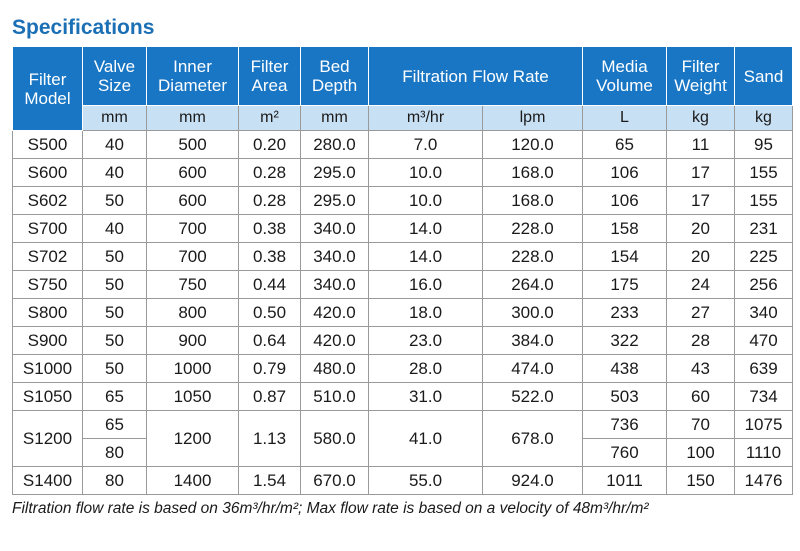 The image size is (800, 551). I want to click on table-cell: 280.0, so click(334, 144).